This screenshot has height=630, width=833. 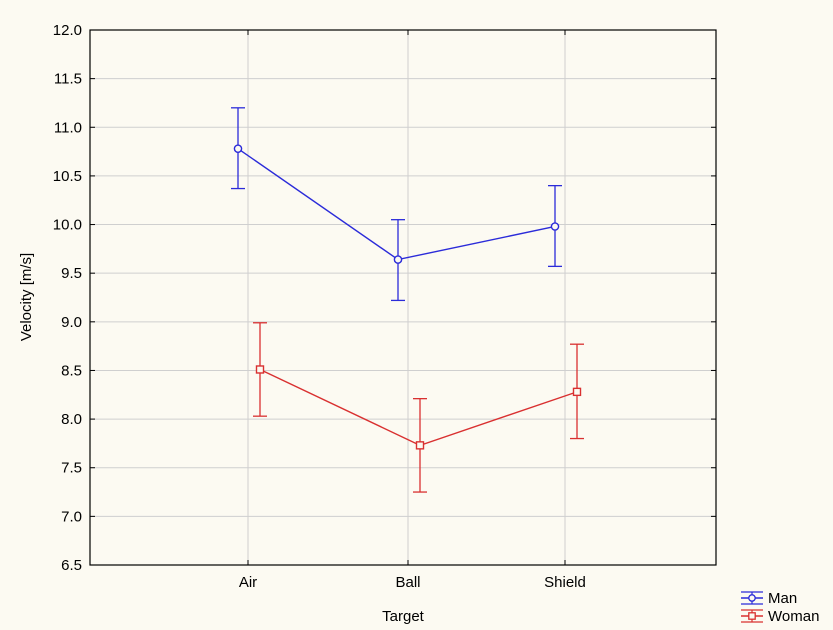 I want to click on series-man, so click(x=396, y=204).